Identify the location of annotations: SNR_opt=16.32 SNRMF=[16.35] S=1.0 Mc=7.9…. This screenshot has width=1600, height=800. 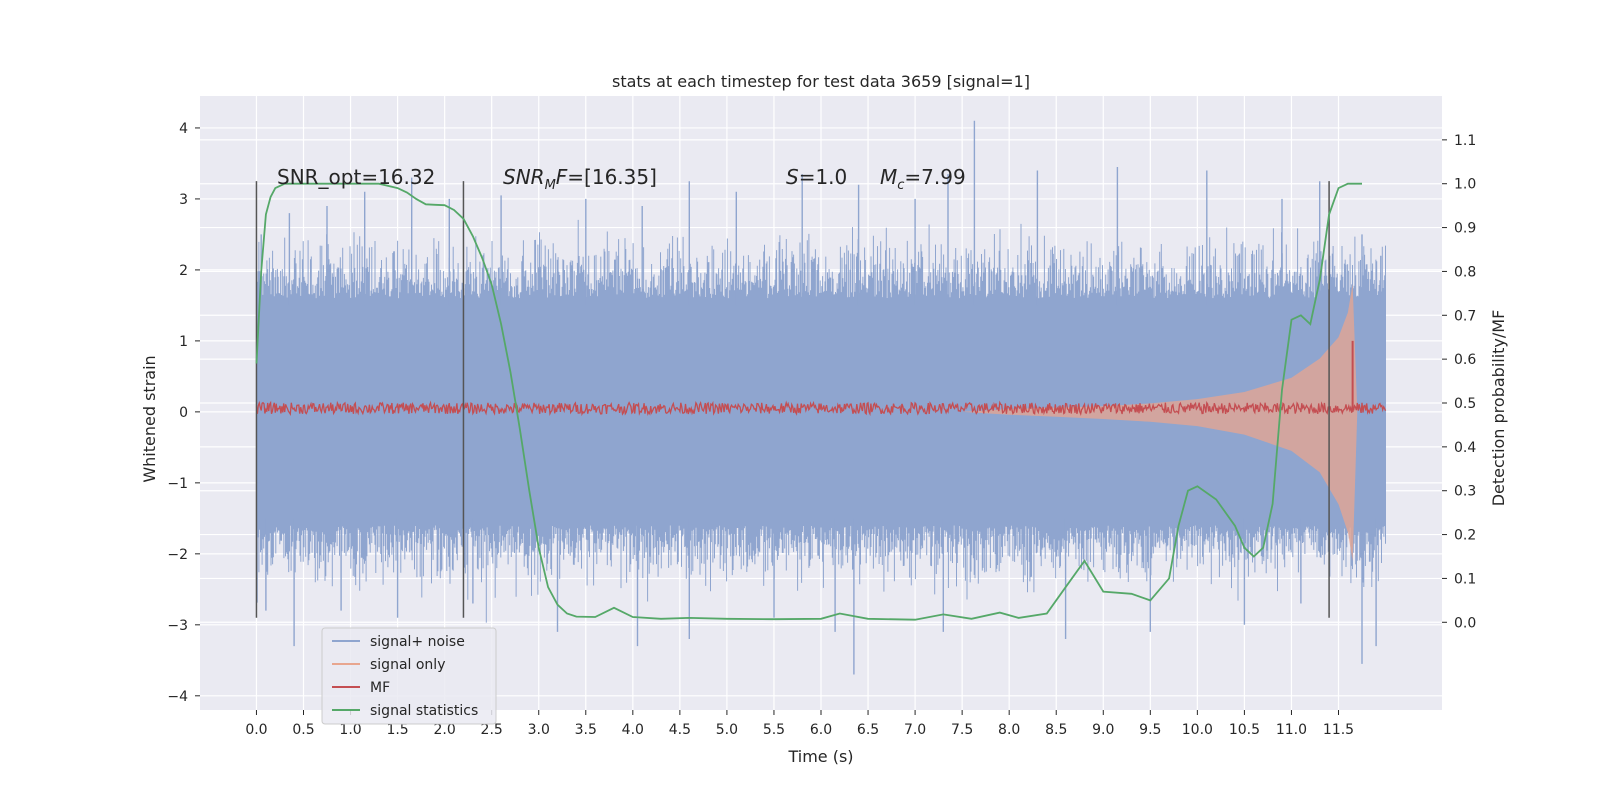
(621, 179).